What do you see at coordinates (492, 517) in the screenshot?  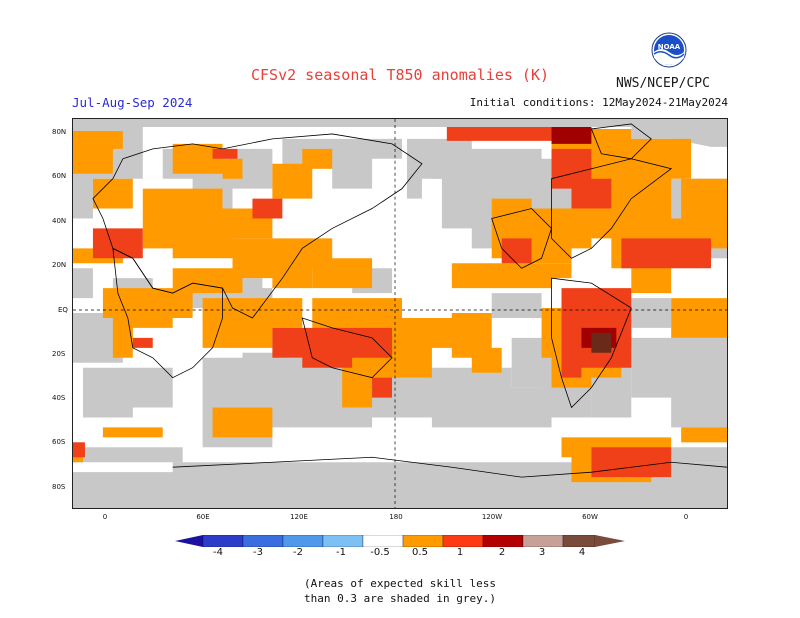 I see `lon-label-120w: 120W` at bounding box center [492, 517].